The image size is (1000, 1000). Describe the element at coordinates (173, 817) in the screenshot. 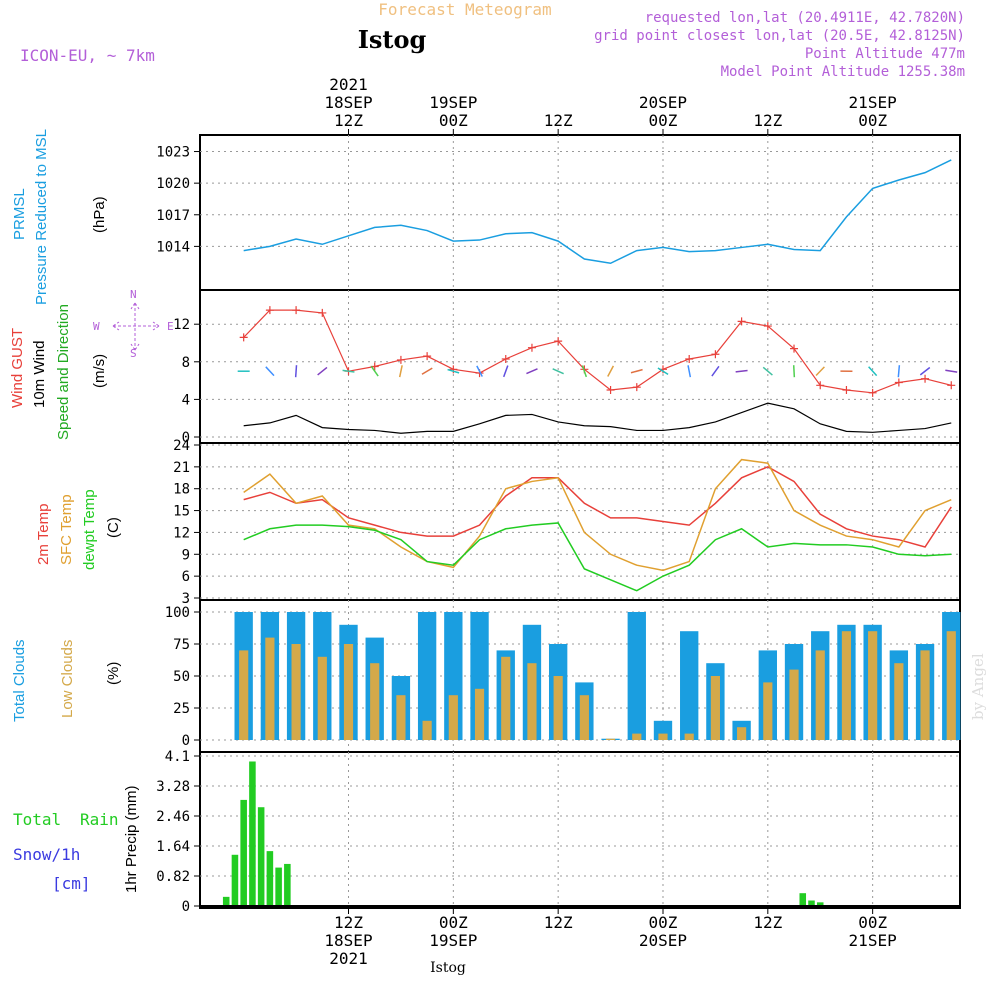

I see `ytick-label: 2.46` at that location.